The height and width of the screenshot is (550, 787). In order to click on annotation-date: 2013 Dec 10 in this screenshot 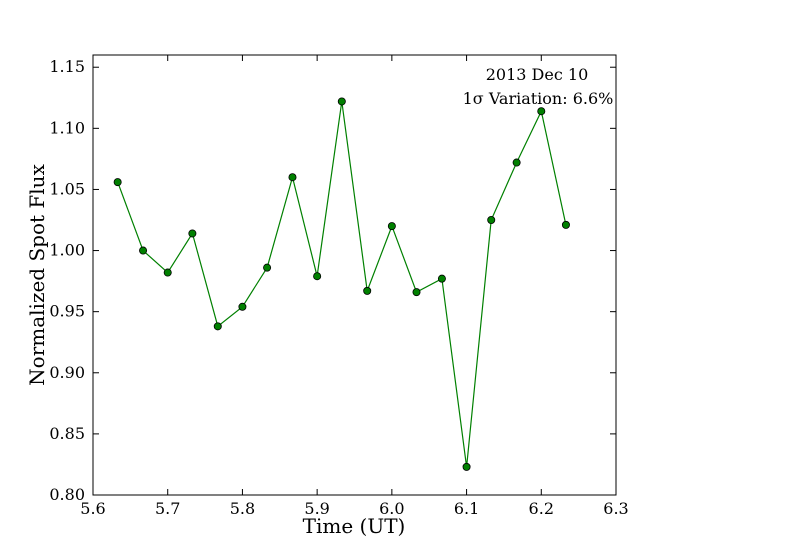, I will do `click(537, 74)`.